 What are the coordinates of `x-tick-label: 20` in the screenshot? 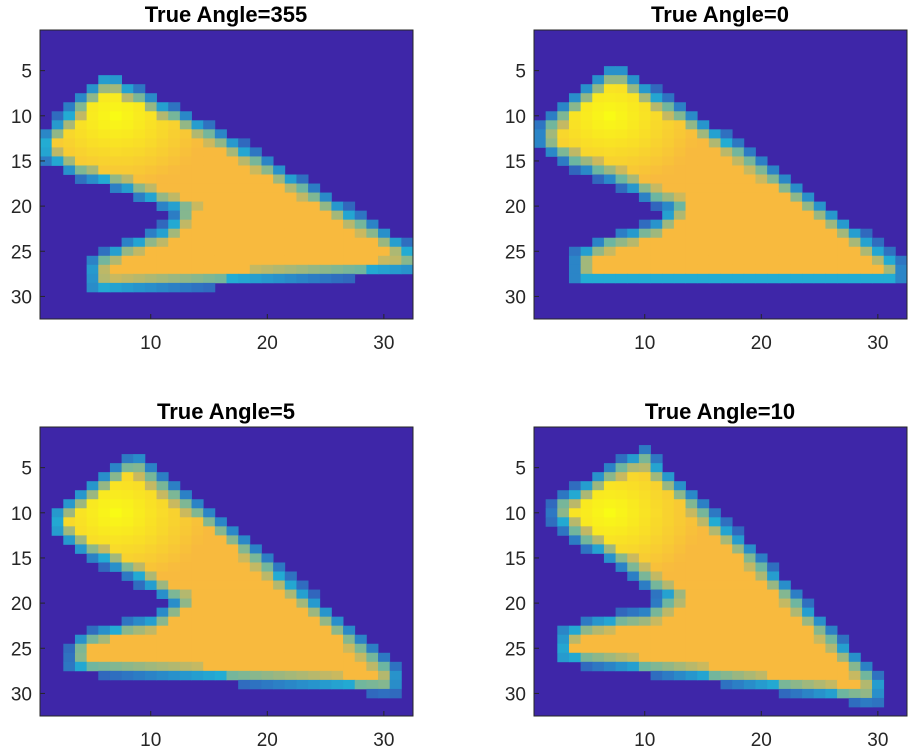 It's located at (267, 740).